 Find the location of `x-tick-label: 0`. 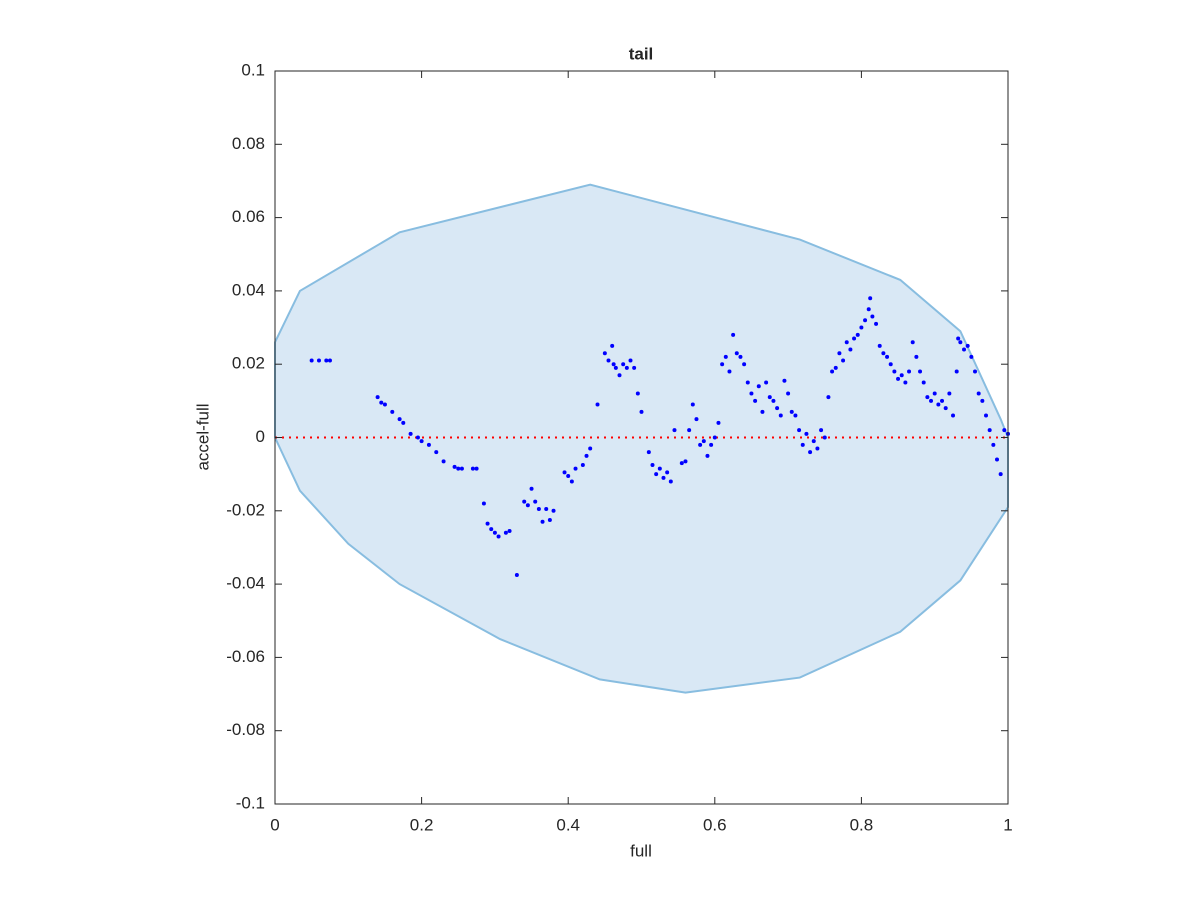

x-tick-label: 0 is located at coordinates (274, 824).